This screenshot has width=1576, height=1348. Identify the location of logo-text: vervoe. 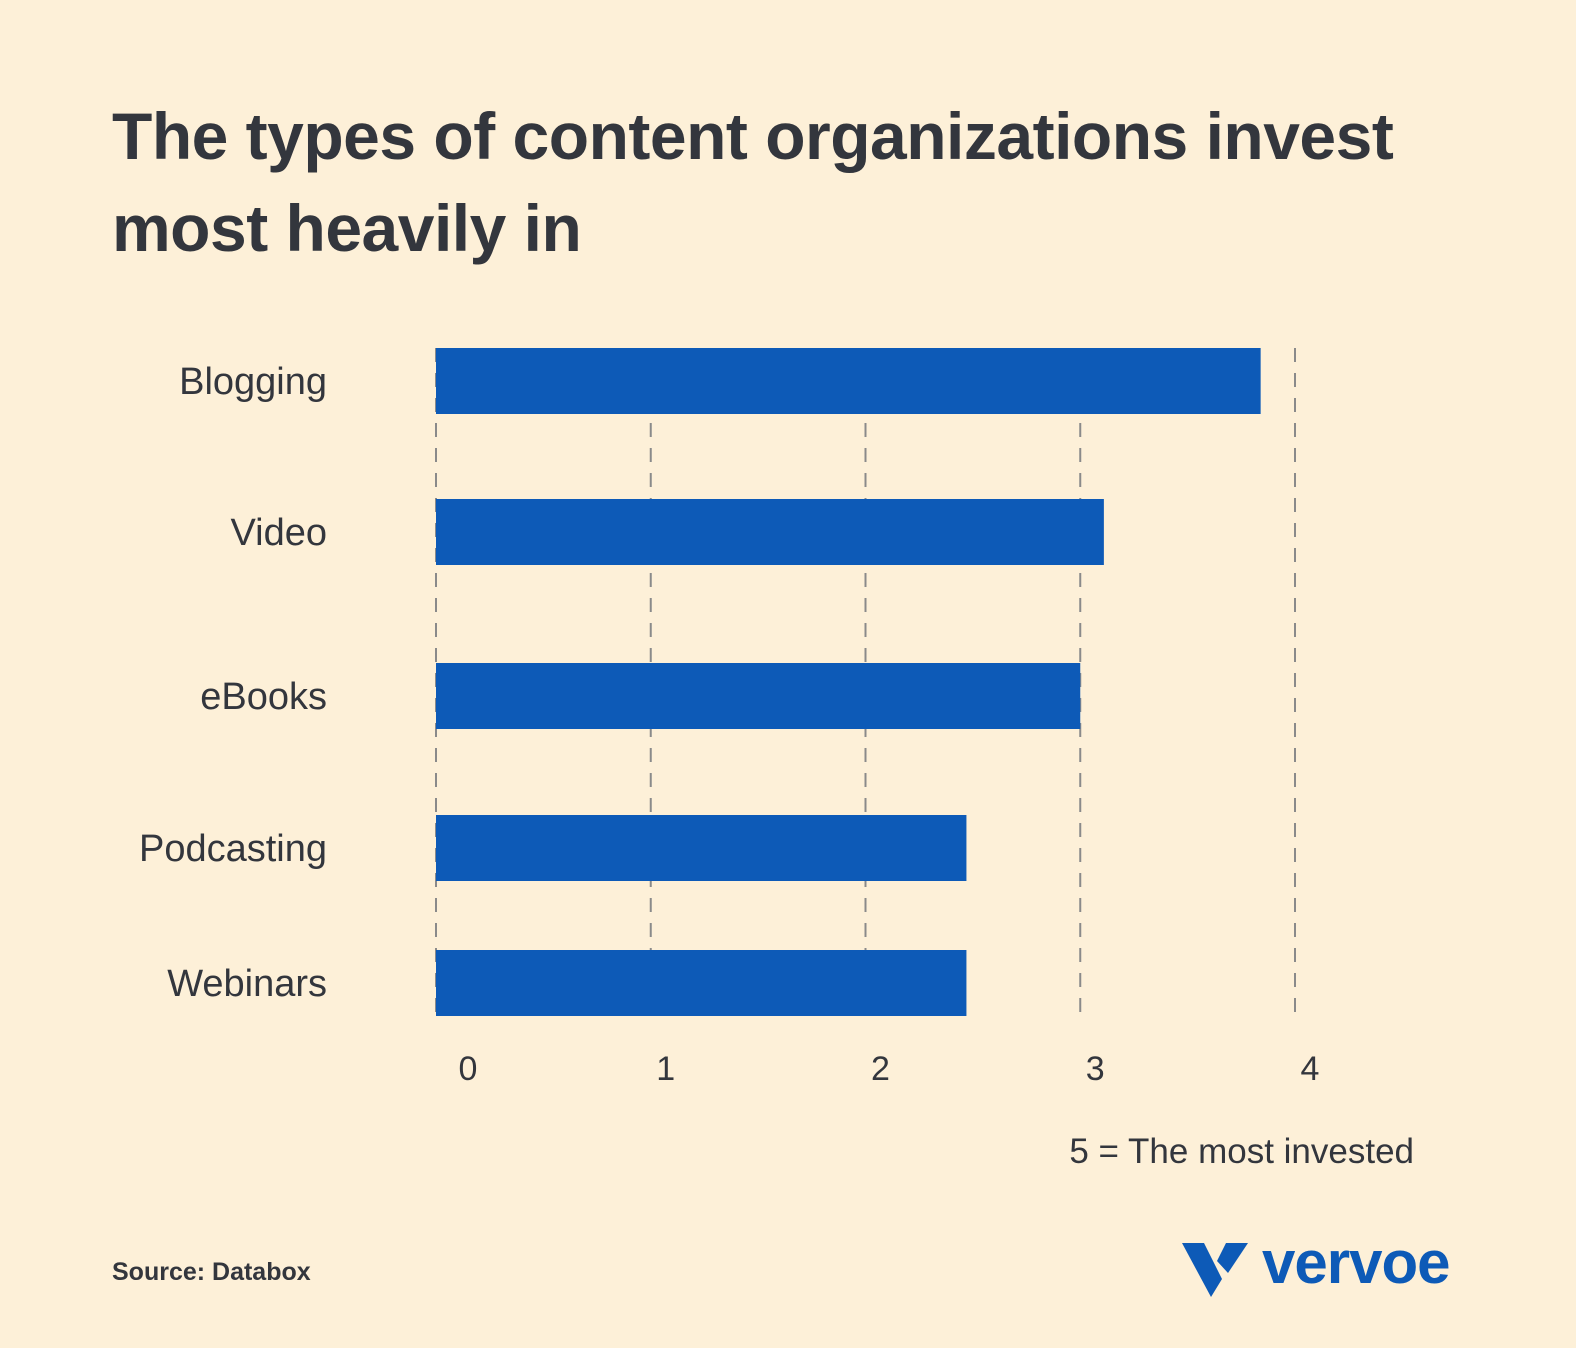
(1356, 1262).